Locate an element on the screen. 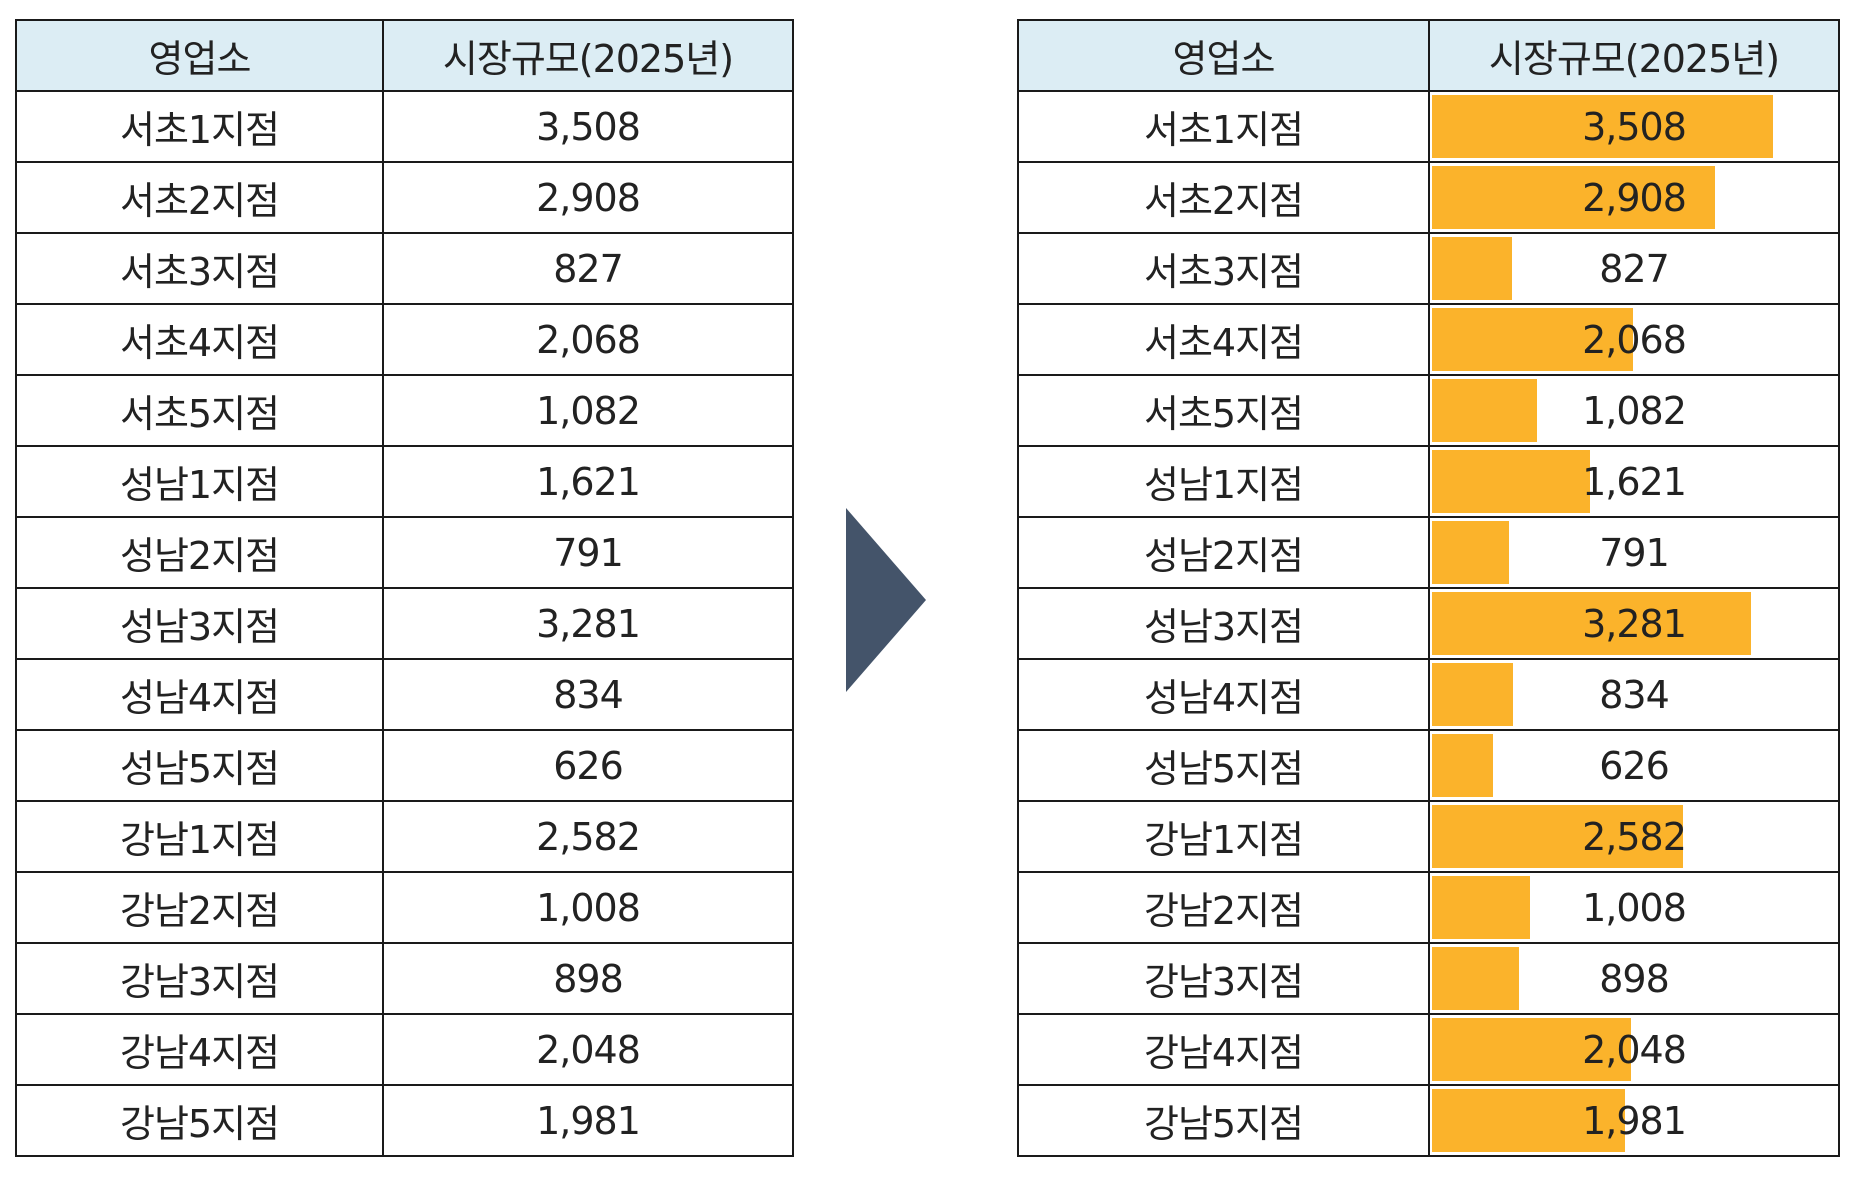 This screenshot has width=1853, height=1201. header-market-size: 시장규모(2025년) is located at coordinates (588, 55).